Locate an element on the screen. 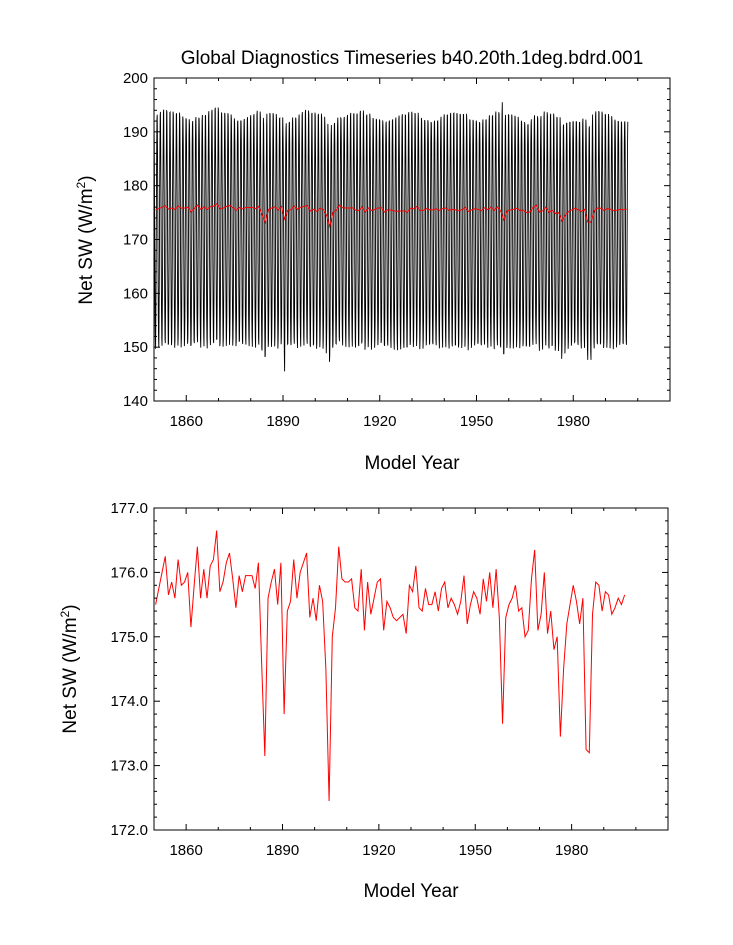 The width and height of the screenshot is (733, 945). bottom-y-tick-label: 175.0 is located at coordinates (129, 637).